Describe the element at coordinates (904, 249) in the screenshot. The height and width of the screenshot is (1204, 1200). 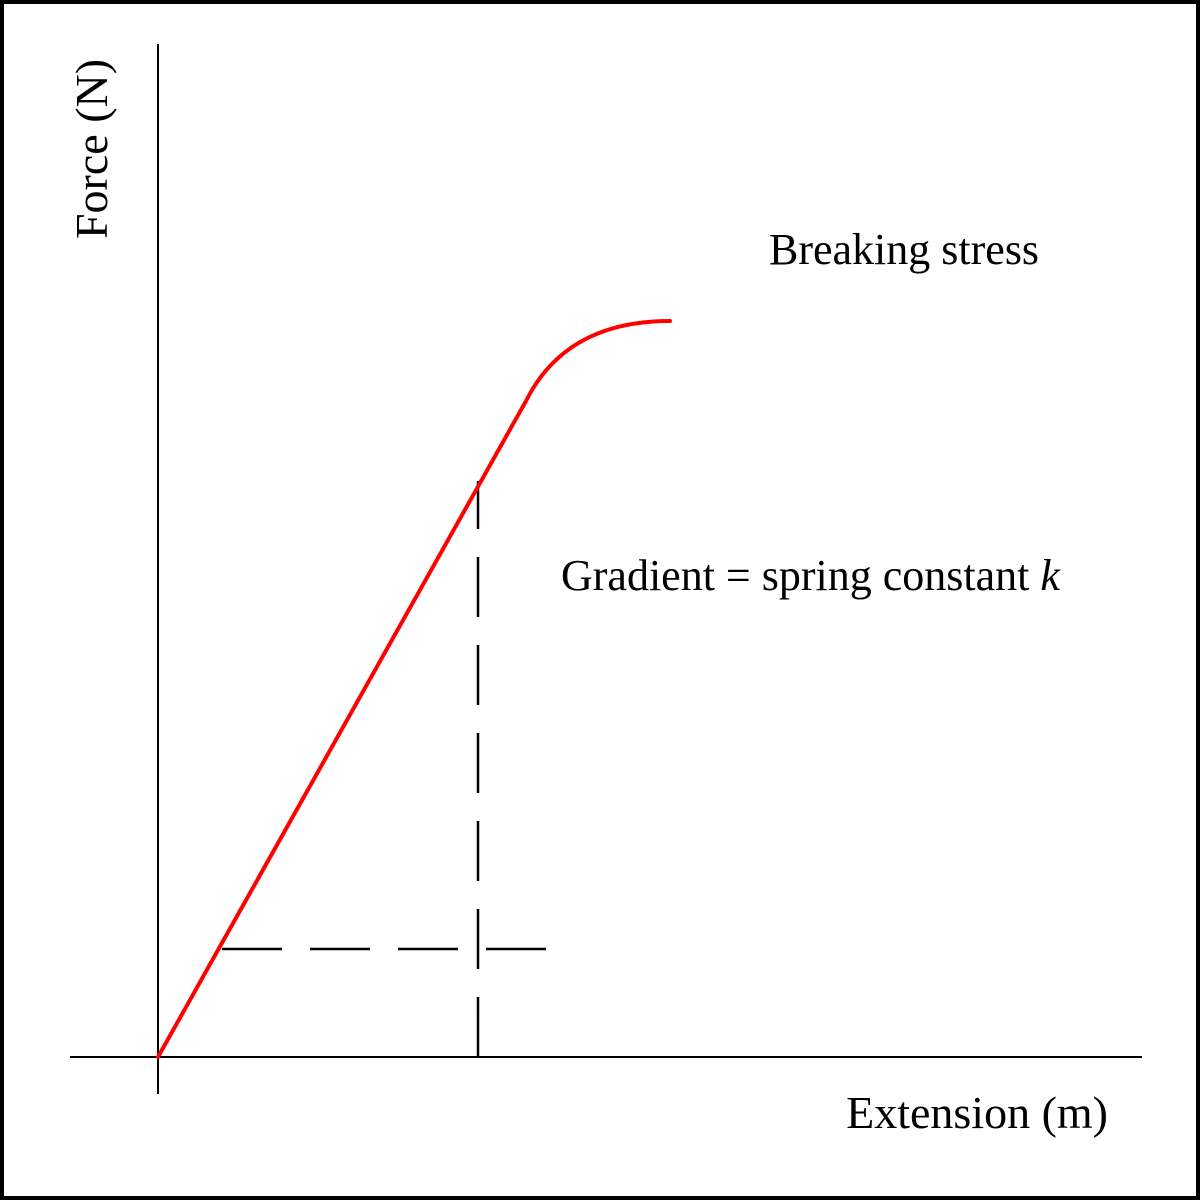
I see `breaking-stress-annotation: Breaking stress` at that location.